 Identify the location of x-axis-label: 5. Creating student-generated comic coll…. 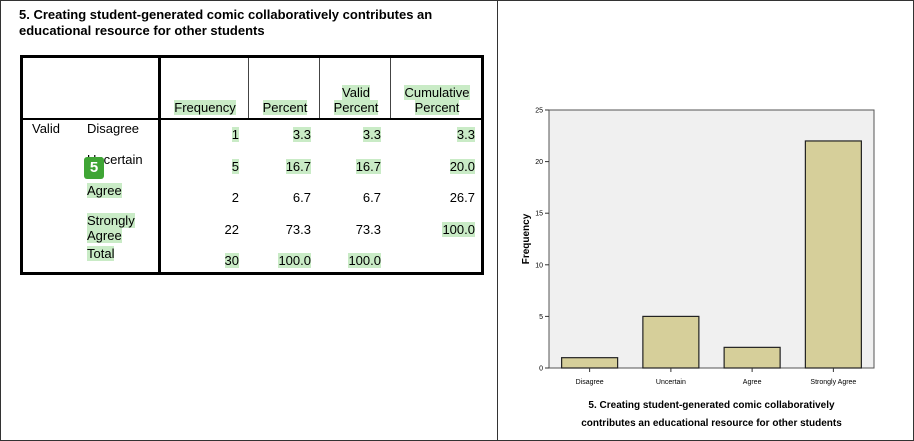
(711, 405).